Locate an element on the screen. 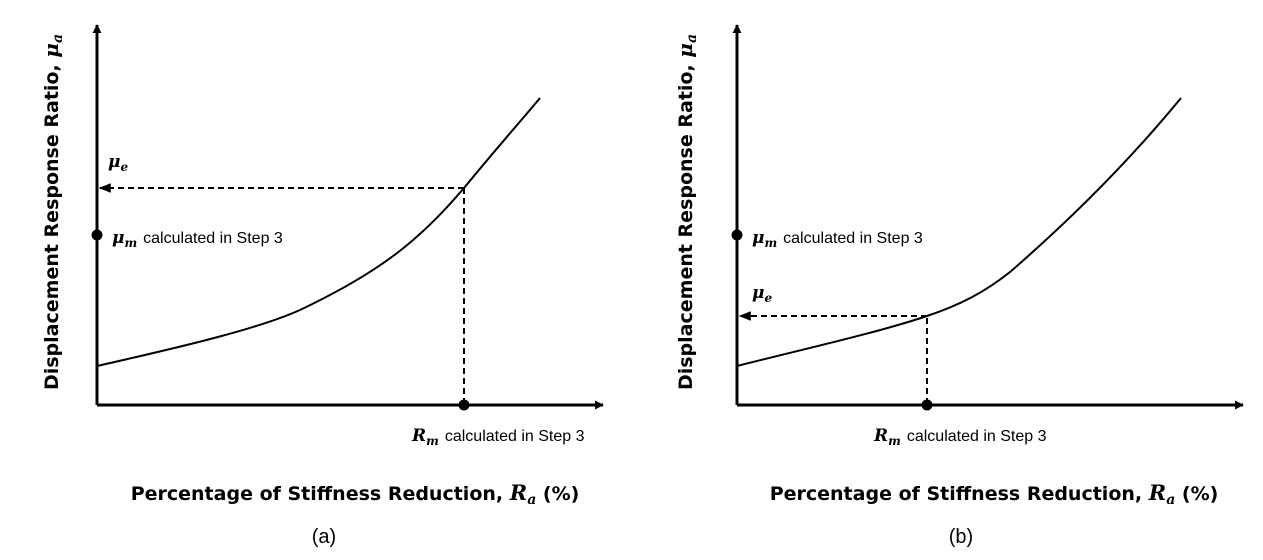  panel-a-mu-e-label: μe is located at coordinates (118, 163).